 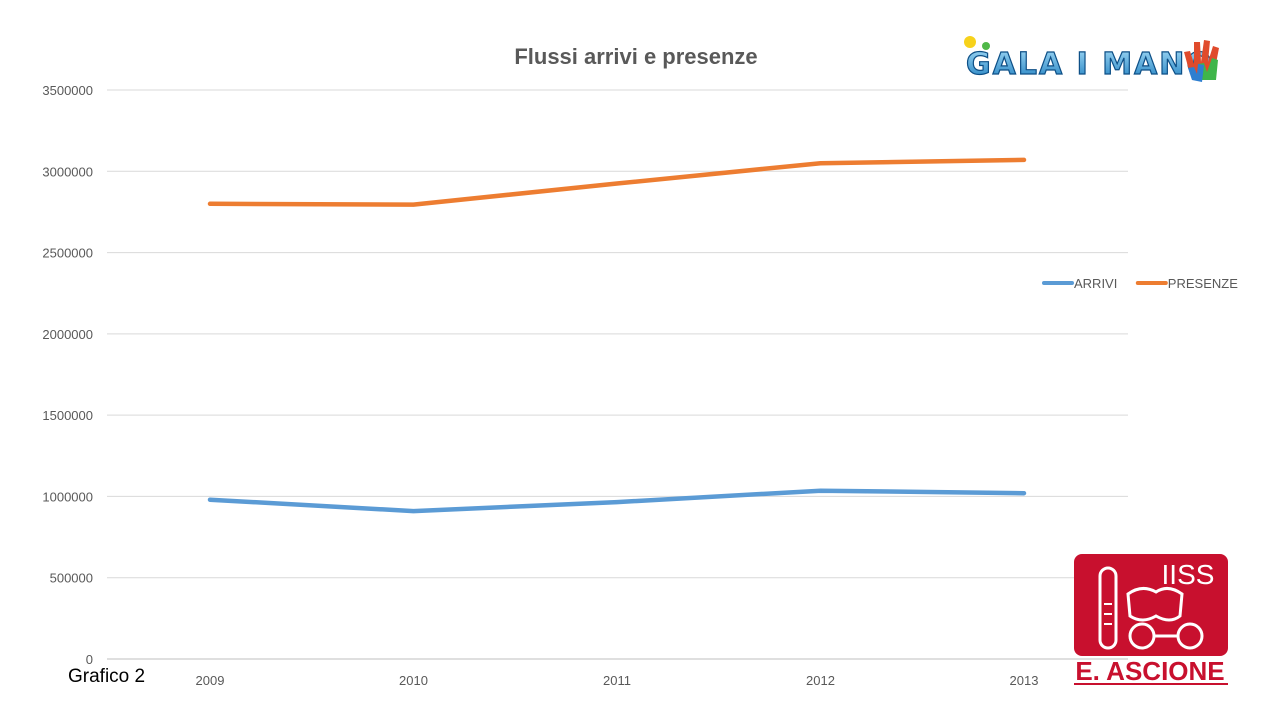 What do you see at coordinates (1090, 64) in the screenshot?
I see `svg-text: GALA I MANO` at bounding box center [1090, 64].